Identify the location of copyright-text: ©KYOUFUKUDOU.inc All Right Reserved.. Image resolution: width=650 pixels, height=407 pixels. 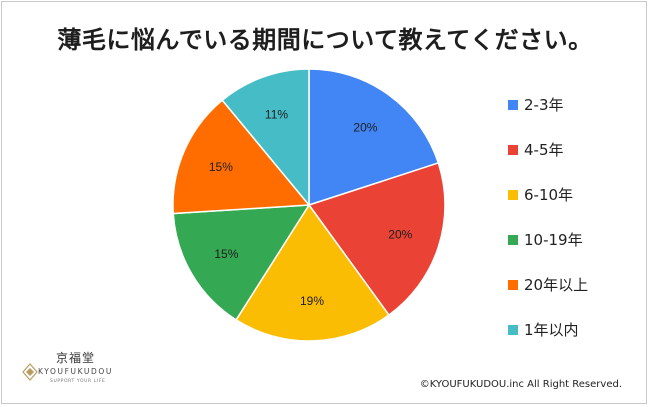
(520, 384).